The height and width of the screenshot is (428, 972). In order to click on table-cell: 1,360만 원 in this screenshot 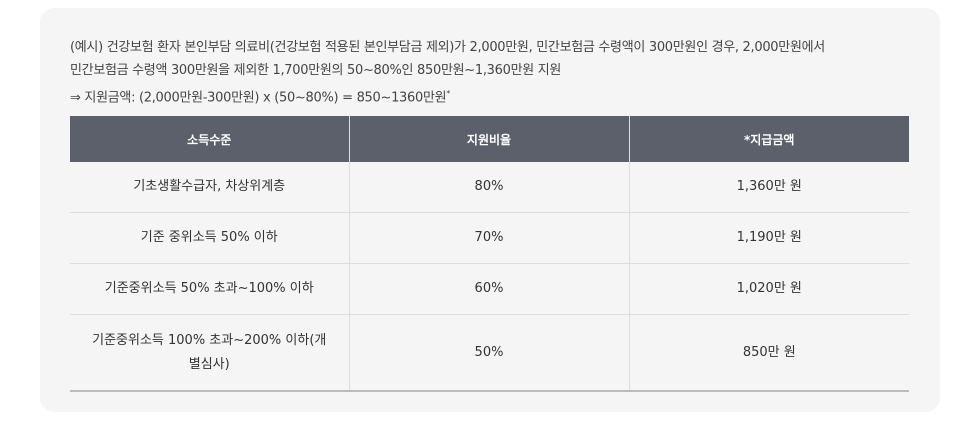, I will do `click(768, 187)`.